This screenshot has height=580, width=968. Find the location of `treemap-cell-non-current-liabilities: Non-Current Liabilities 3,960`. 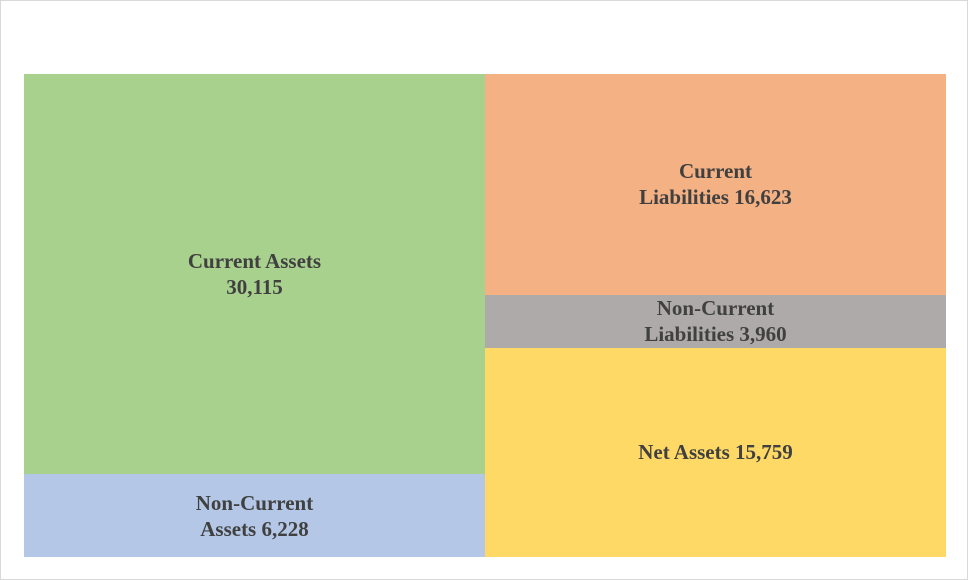

treemap-cell-non-current-liabilities: Non-Current Liabilities 3,960 is located at coordinates (715, 321).